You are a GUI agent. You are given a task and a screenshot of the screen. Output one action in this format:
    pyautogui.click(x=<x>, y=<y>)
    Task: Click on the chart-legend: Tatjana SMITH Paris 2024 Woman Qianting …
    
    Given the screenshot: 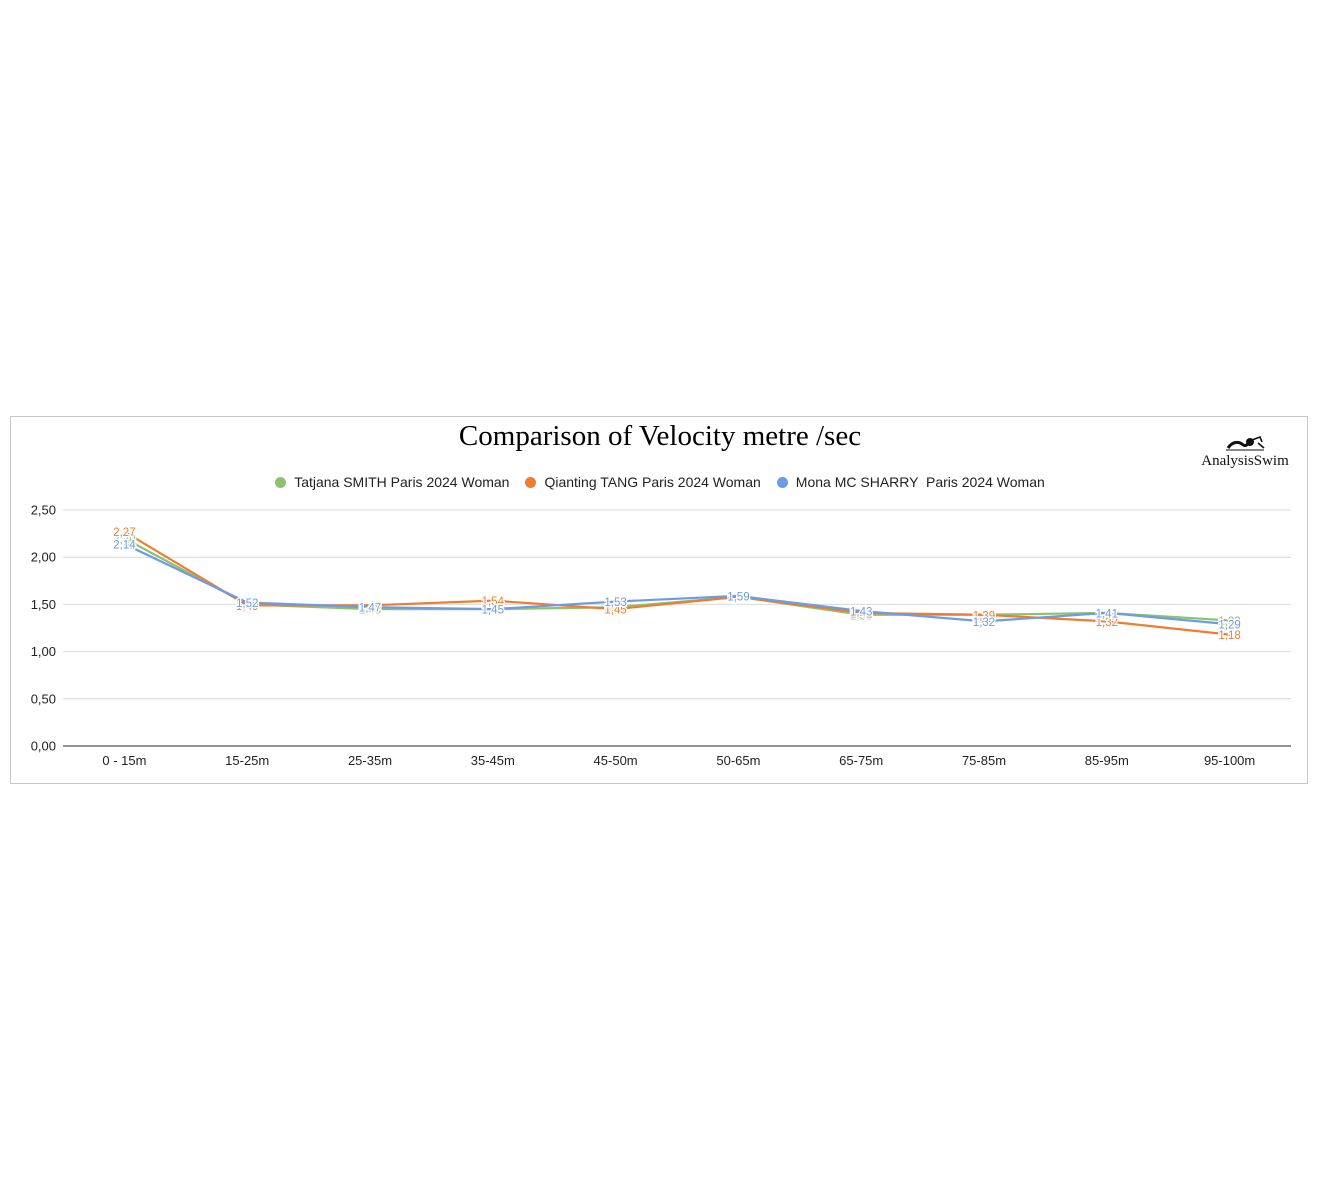 What is the action you would take?
    pyautogui.click(x=660, y=482)
    